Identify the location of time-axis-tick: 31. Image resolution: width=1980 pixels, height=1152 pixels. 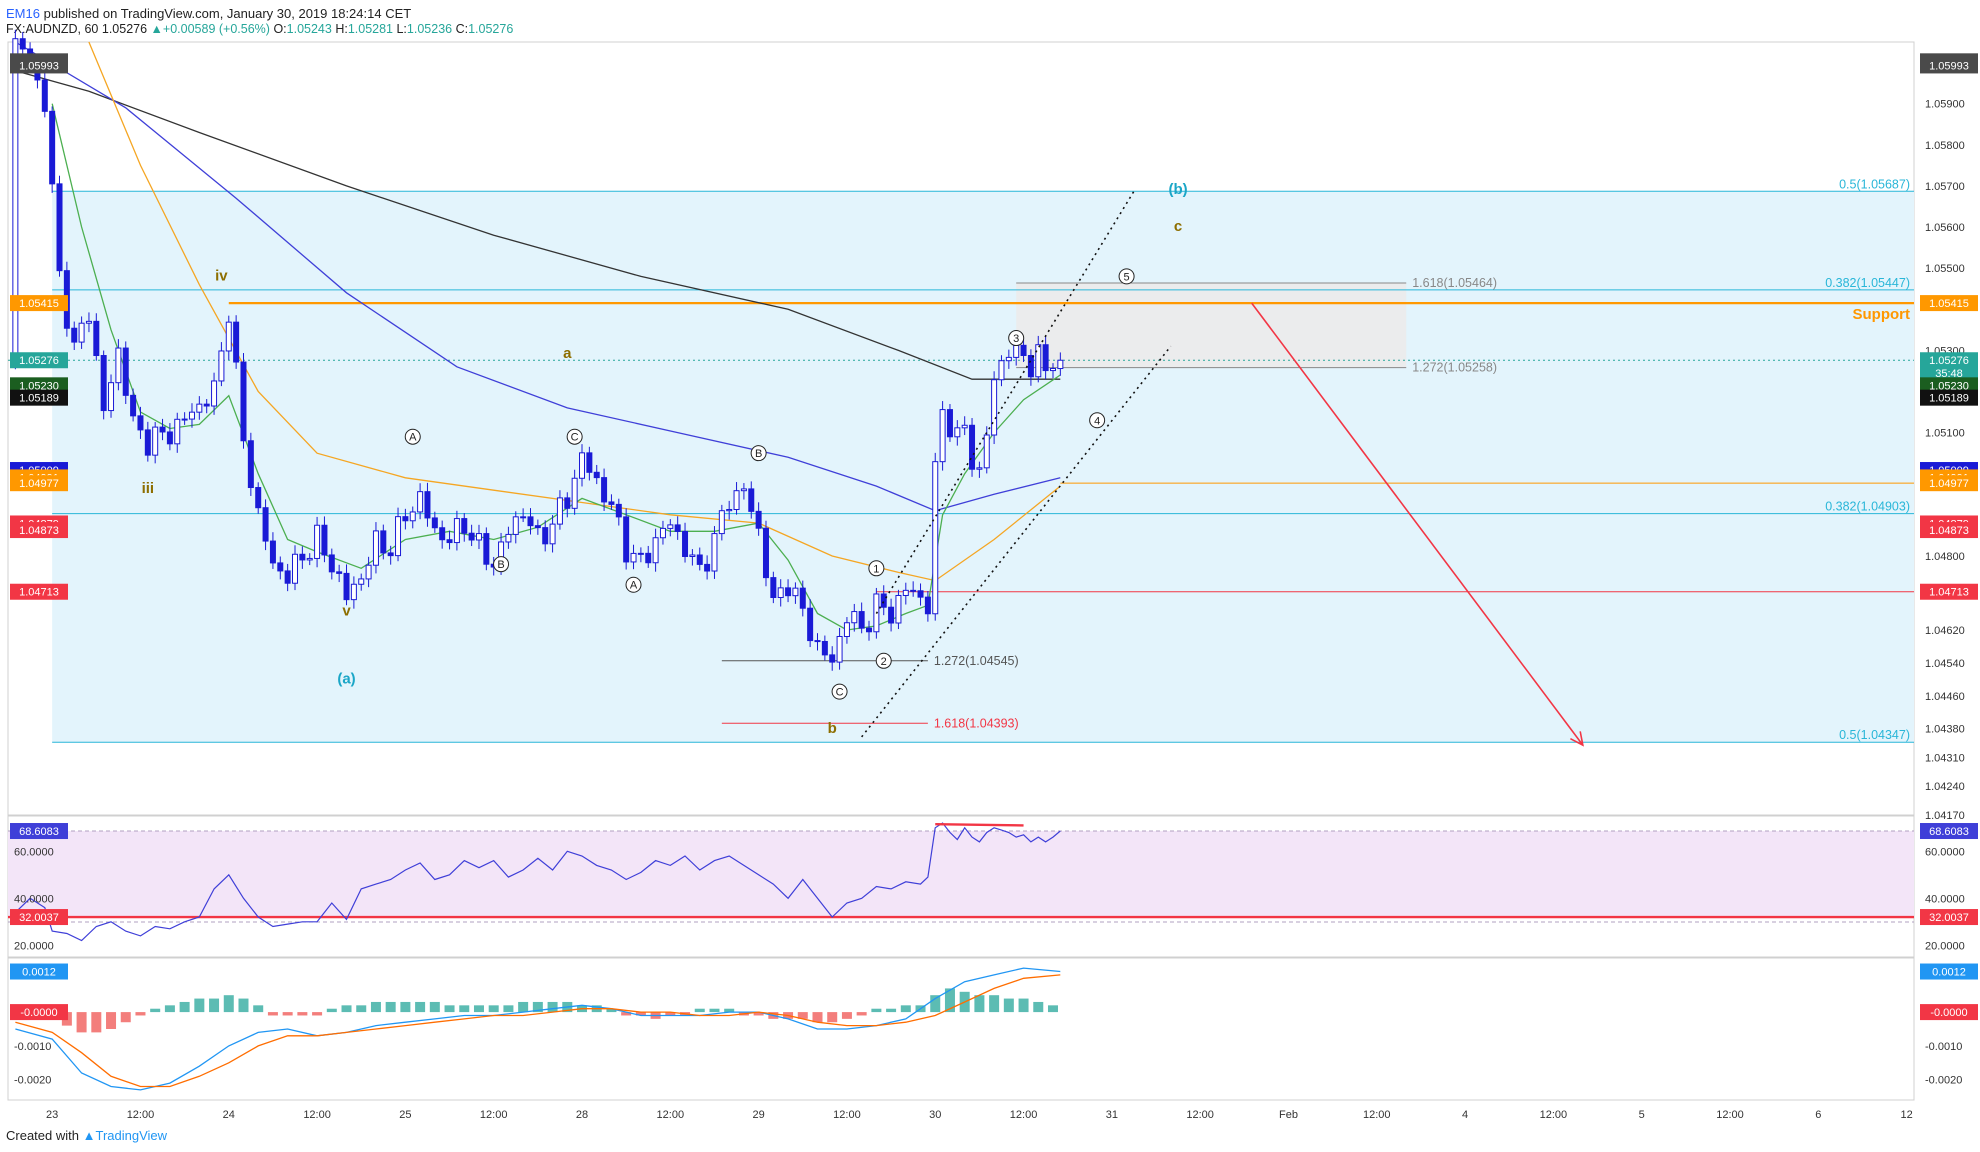
(1112, 1115).